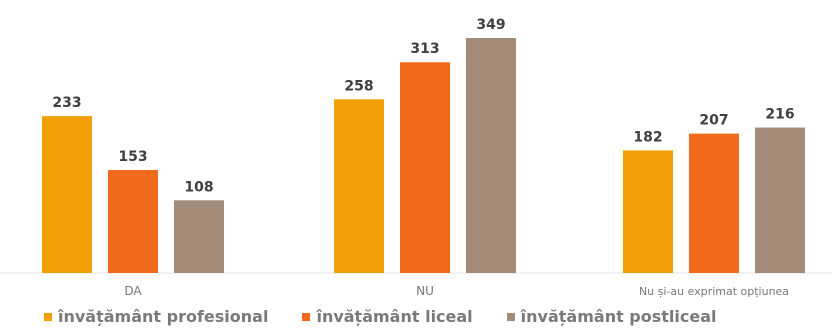  I want to click on value-label-da-invatamant-postliceal: 108, so click(198, 187).